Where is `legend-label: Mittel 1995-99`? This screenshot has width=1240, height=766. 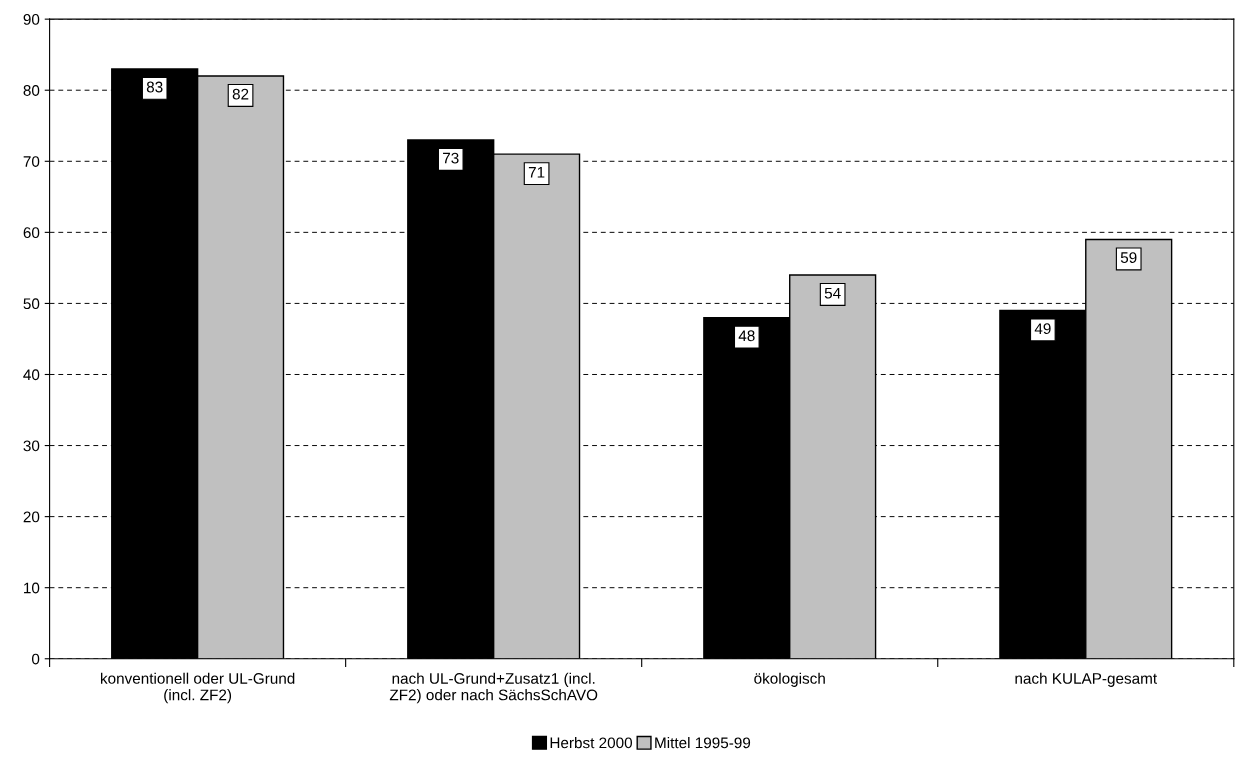 legend-label: Mittel 1995-99 is located at coordinates (703, 743).